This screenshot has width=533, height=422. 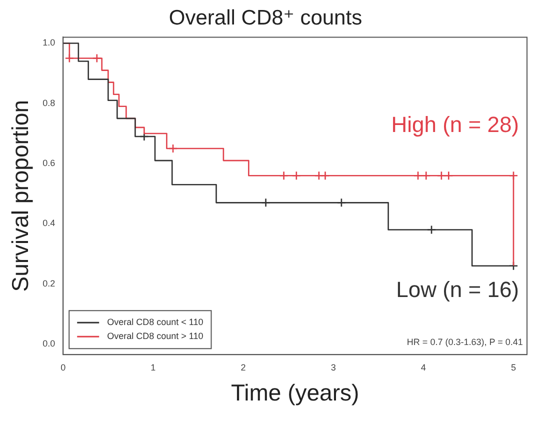 I want to click on y-tick-label: 0.4, so click(x=49, y=223).